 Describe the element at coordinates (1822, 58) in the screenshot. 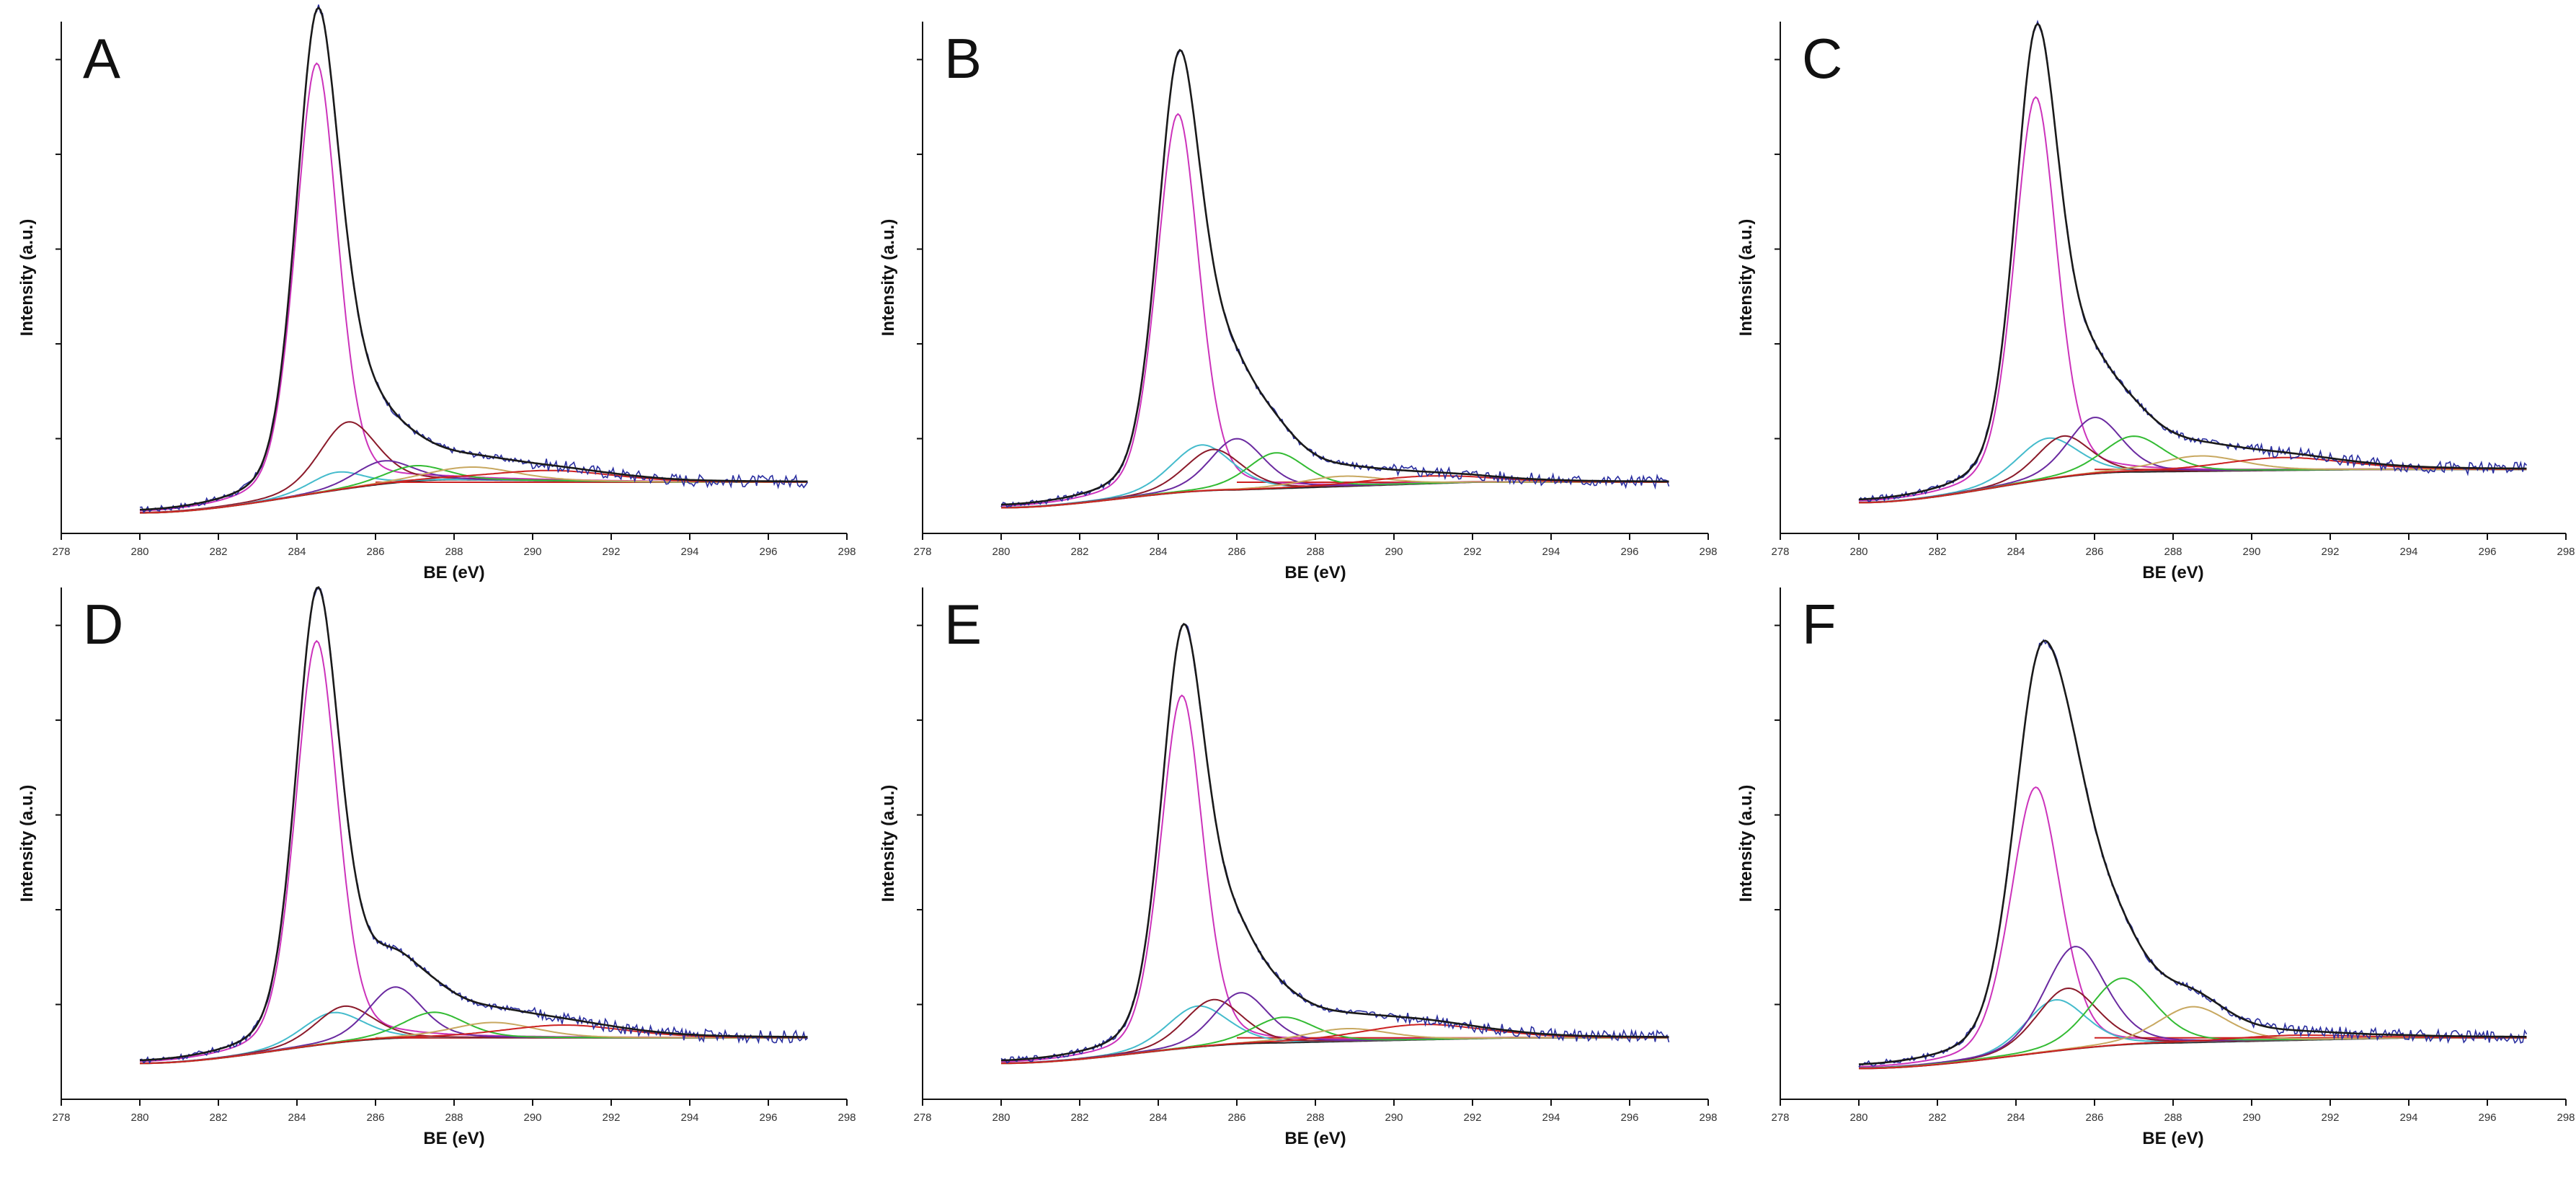

I see `panel-label: C` at that location.